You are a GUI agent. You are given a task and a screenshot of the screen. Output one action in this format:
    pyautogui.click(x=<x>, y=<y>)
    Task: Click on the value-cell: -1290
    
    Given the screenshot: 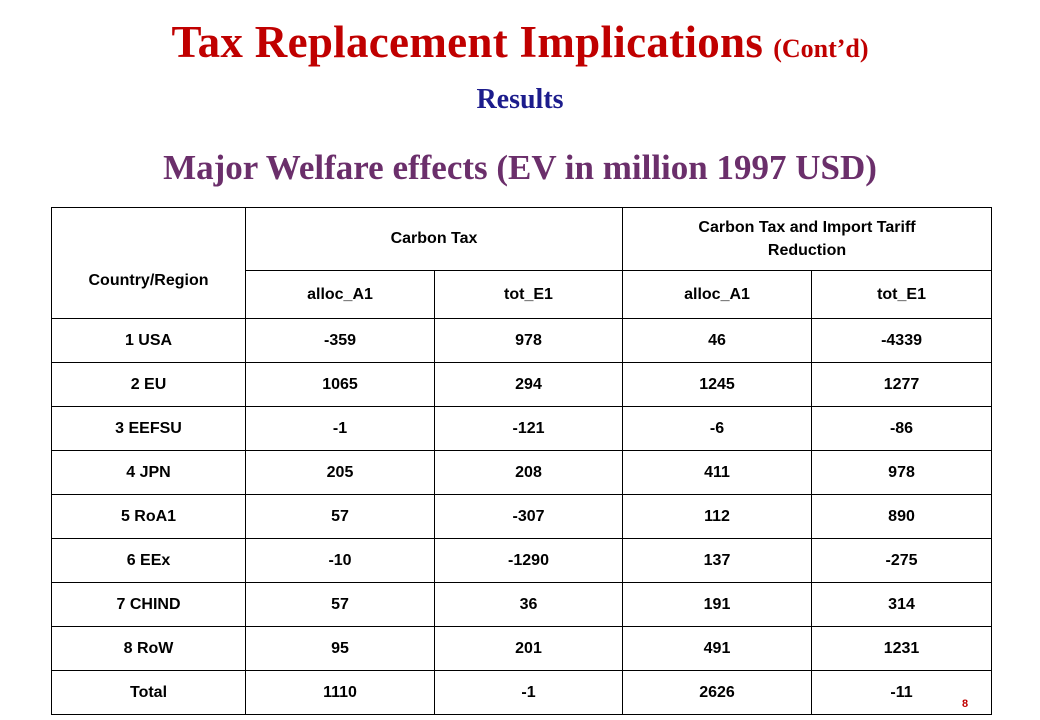 What is the action you would take?
    pyautogui.click(x=528, y=560)
    